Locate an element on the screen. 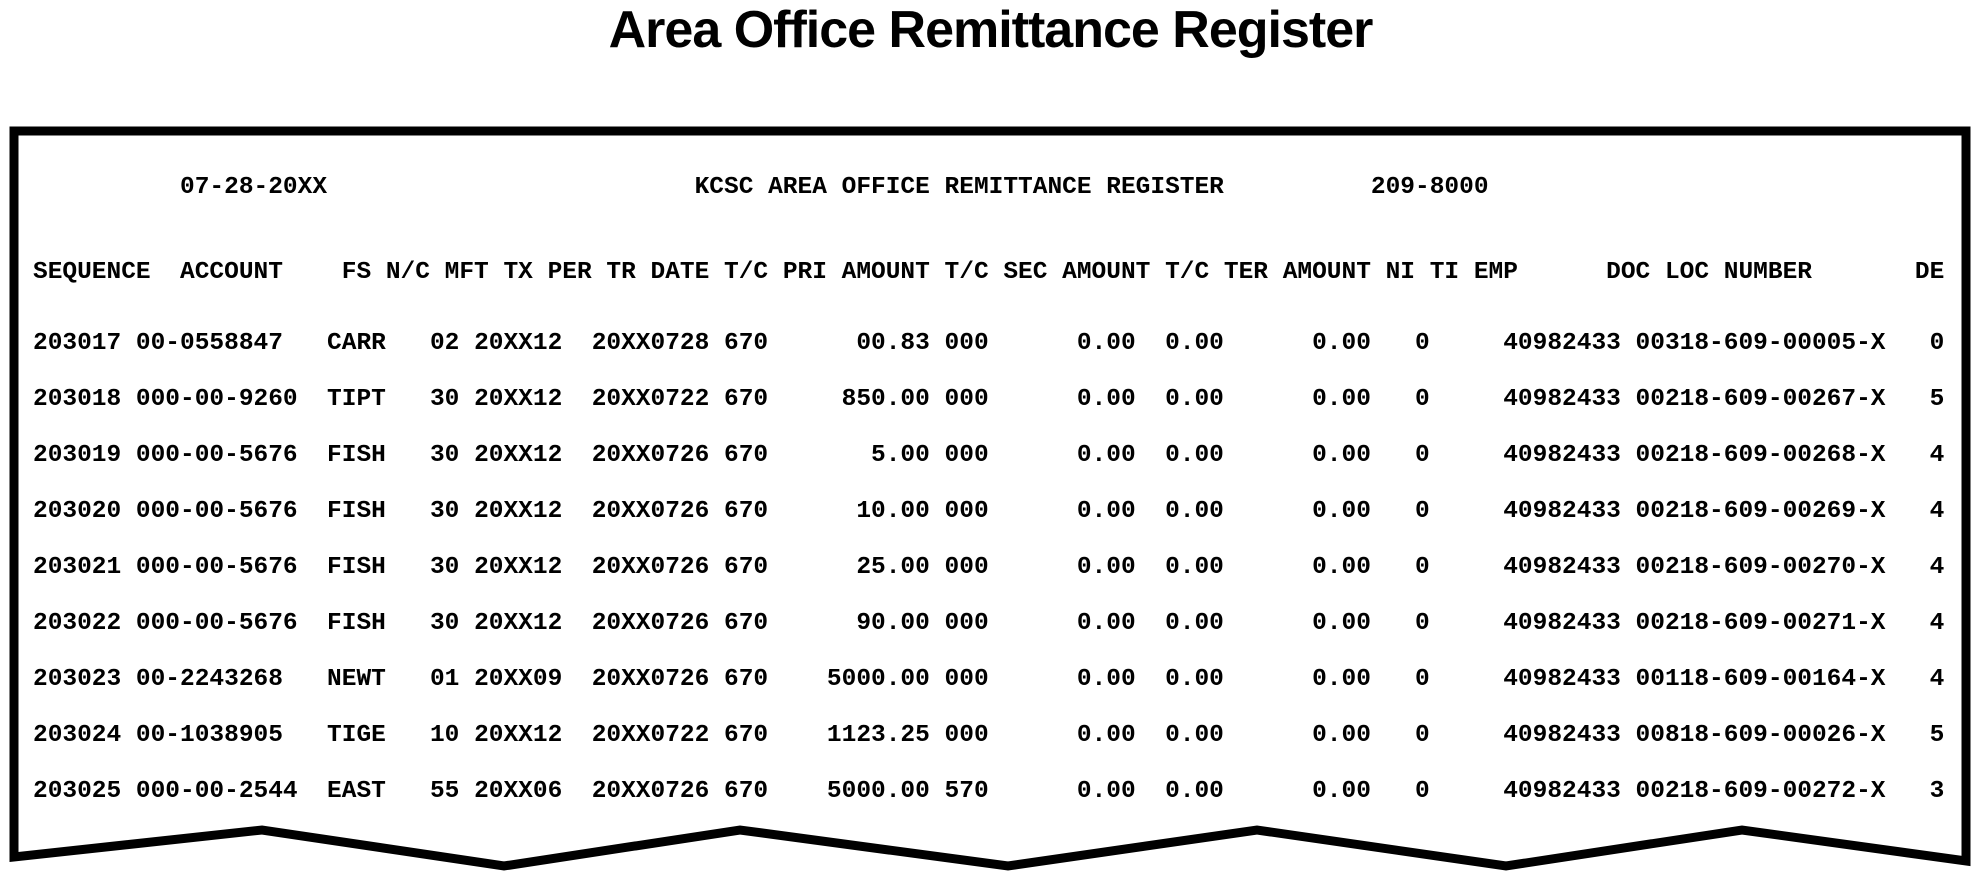 The height and width of the screenshot is (879, 1981). row-field-doc-loc-number: 00218-609-00269-X is located at coordinates (1760, 511).